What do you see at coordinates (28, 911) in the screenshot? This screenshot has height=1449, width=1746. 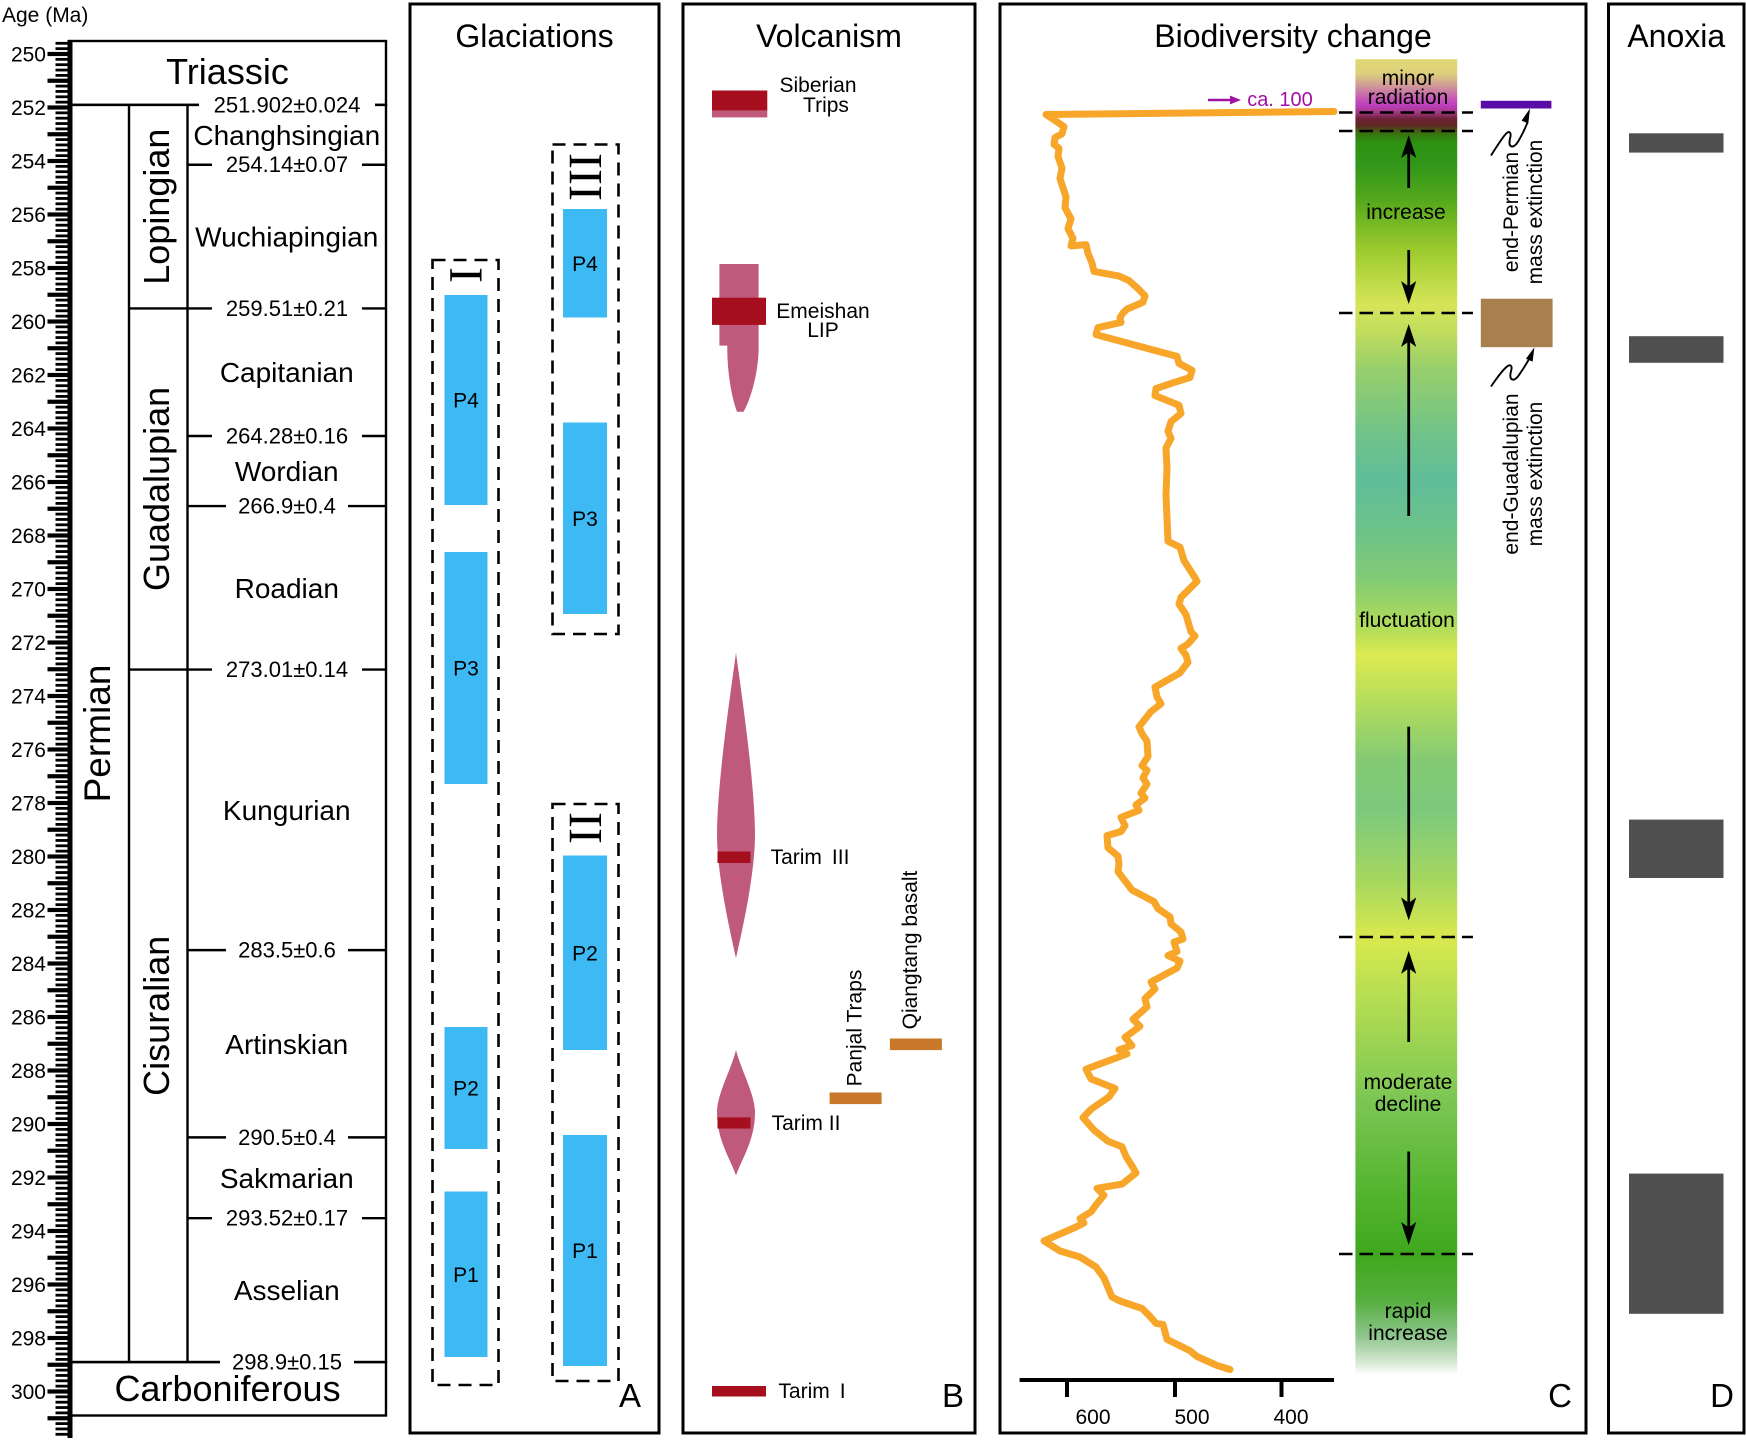 I see `svg-text: 282` at bounding box center [28, 911].